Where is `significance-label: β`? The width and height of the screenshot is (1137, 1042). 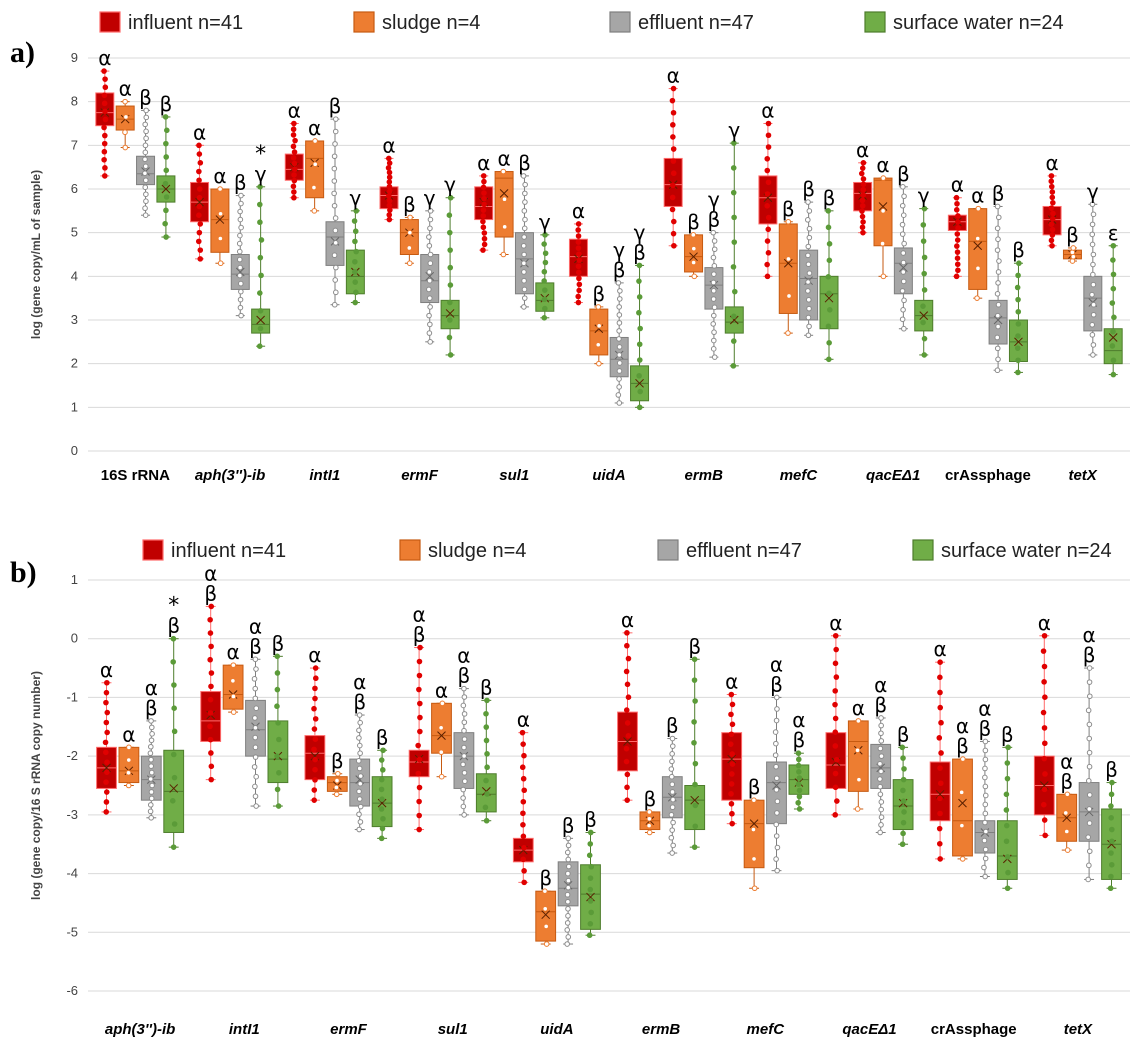
significance-label: β is located at coordinates (998, 193).